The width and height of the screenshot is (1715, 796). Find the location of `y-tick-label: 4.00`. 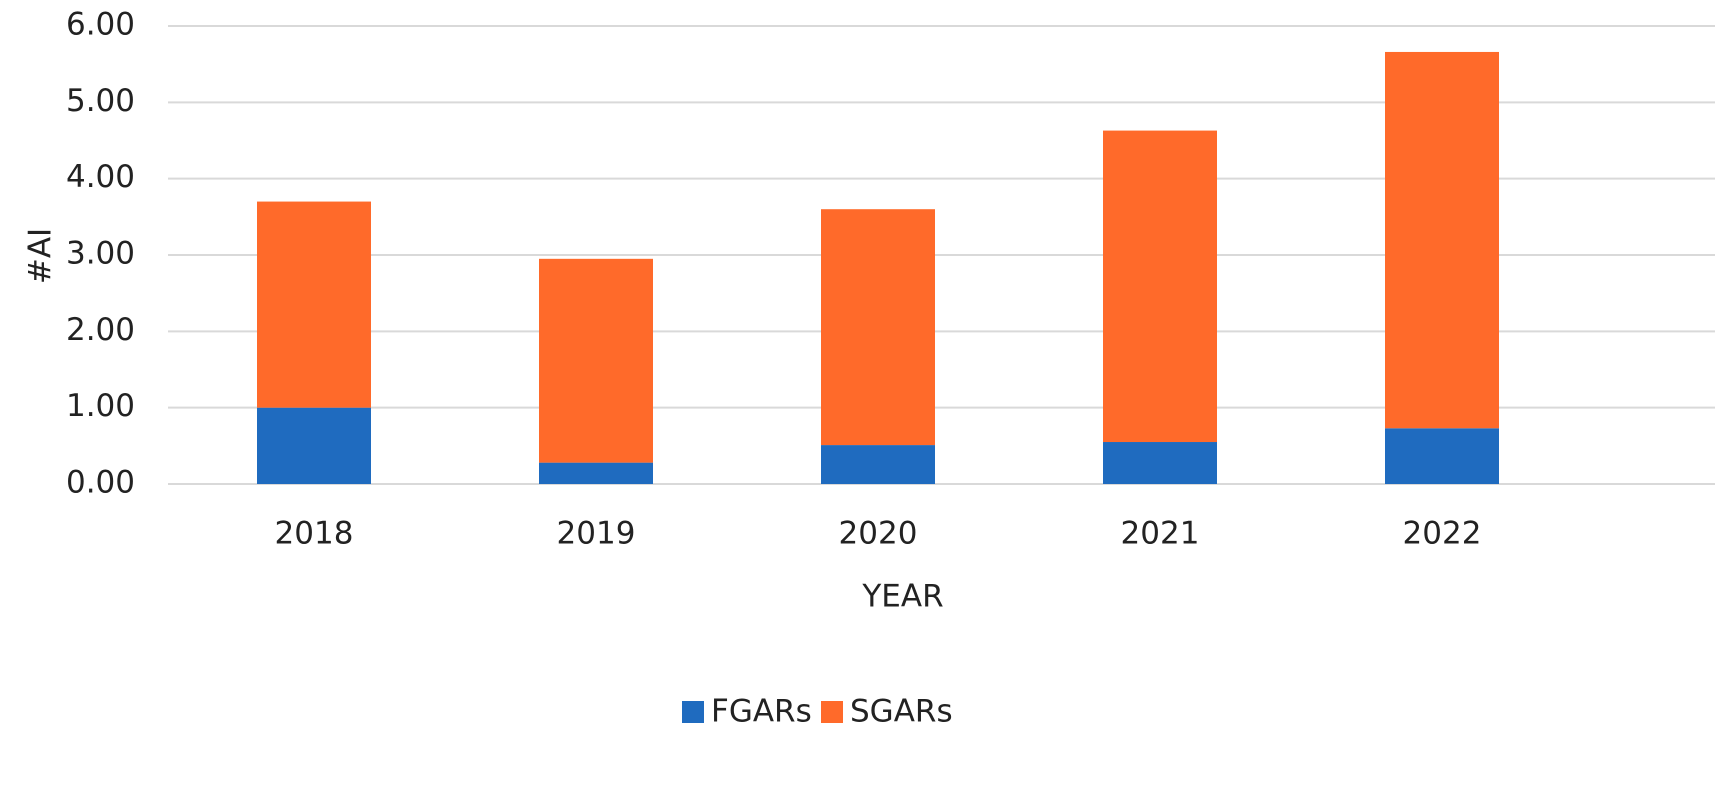

y-tick-label: 4.00 is located at coordinates (100, 177).